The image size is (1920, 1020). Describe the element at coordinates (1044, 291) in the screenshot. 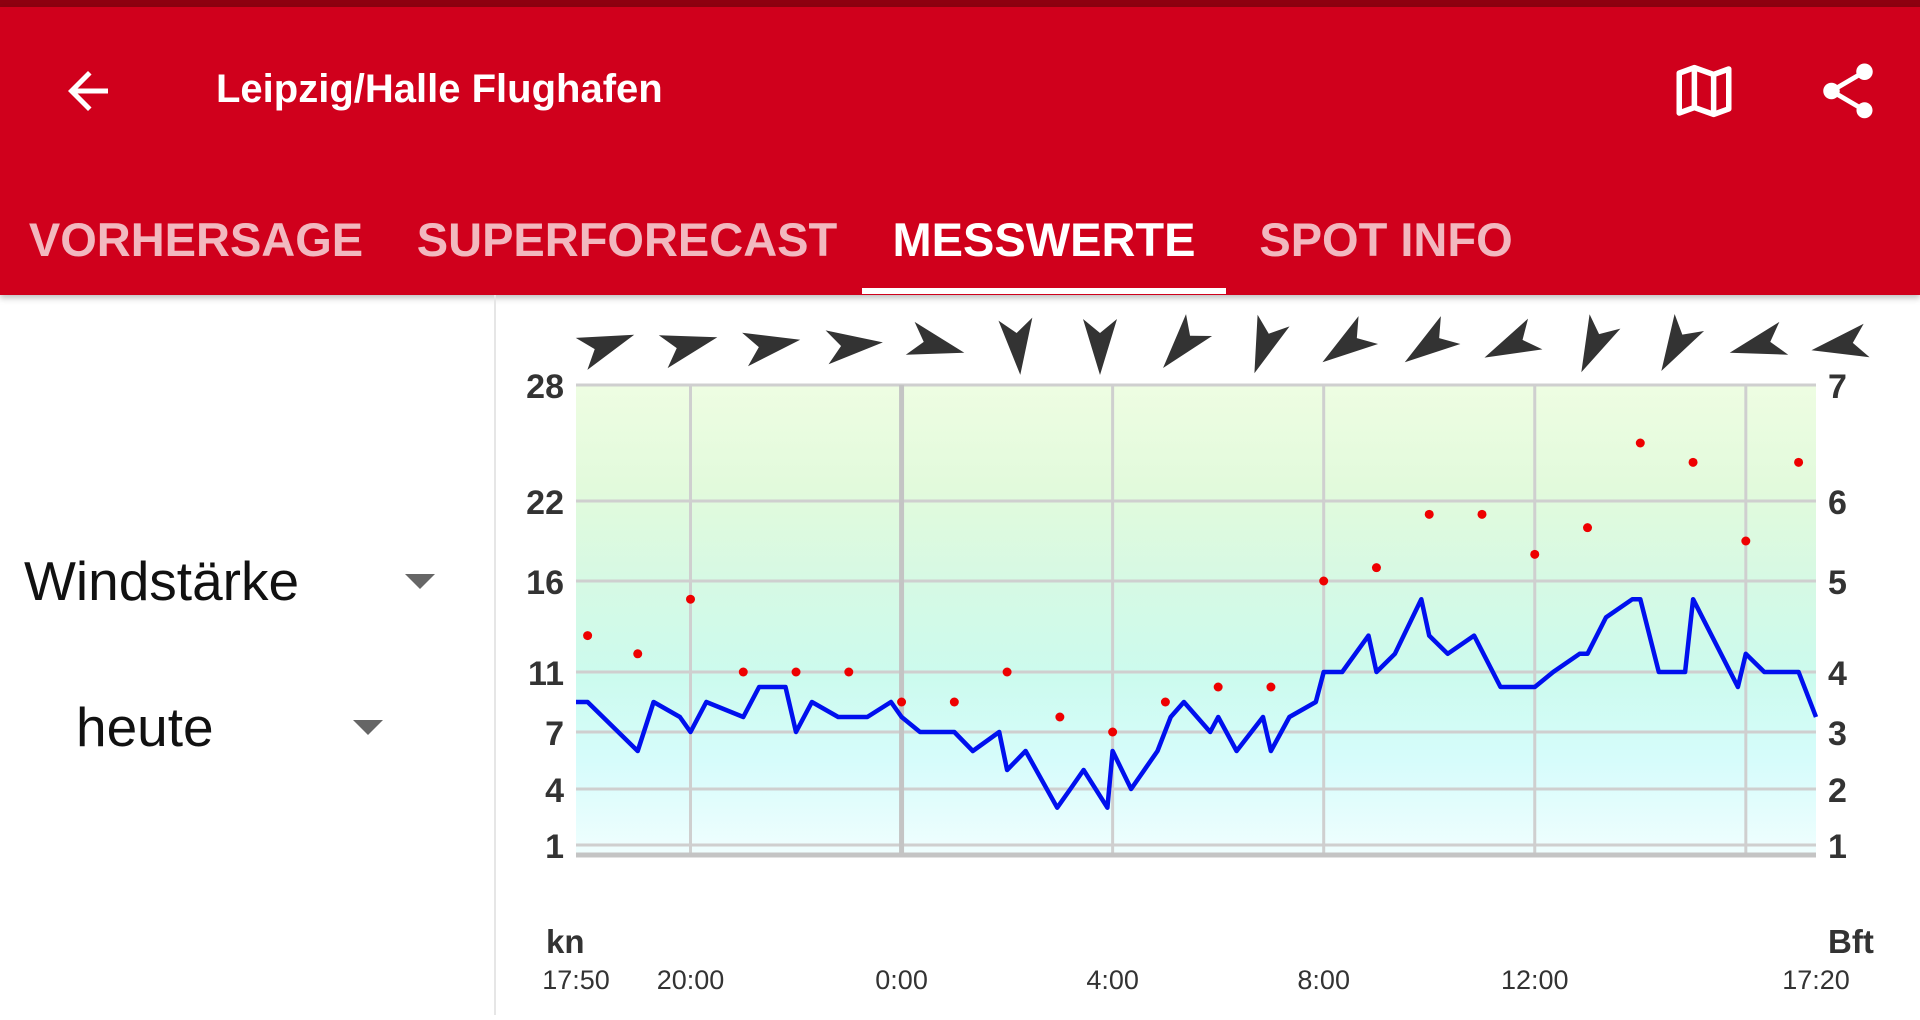

I see `active-tab-indicator` at that location.